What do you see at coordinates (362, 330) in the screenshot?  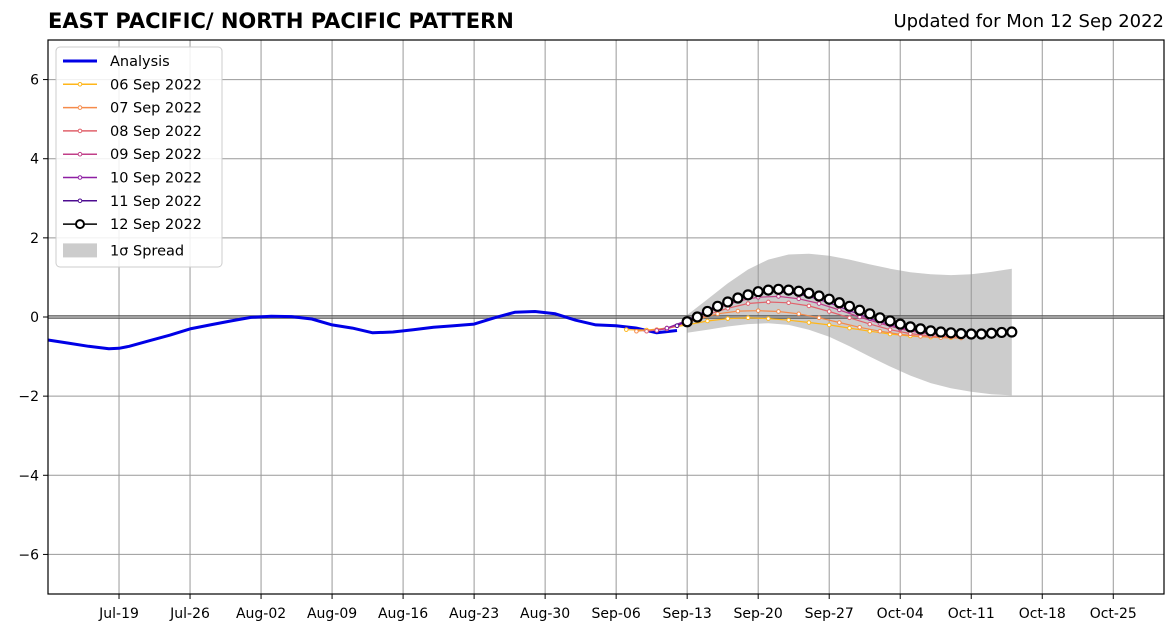 I see `analysis-line` at bounding box center [362, 330].